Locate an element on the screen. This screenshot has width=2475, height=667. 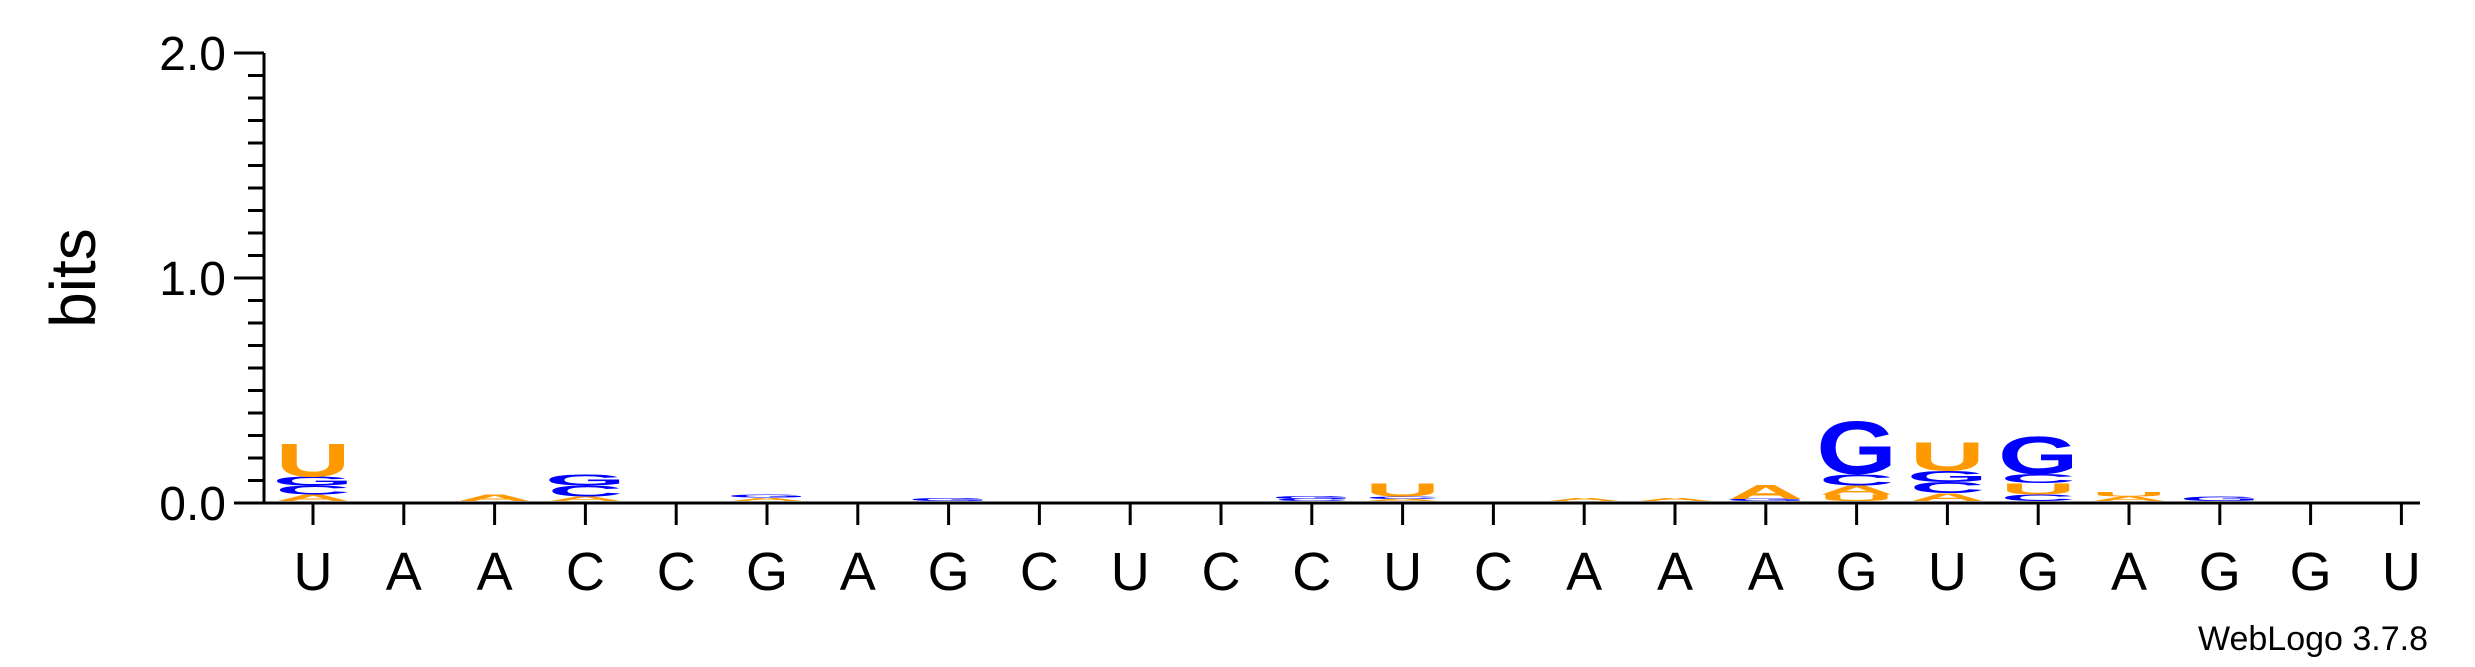
y-axis-label: bits is located at coordinates (73, 278).